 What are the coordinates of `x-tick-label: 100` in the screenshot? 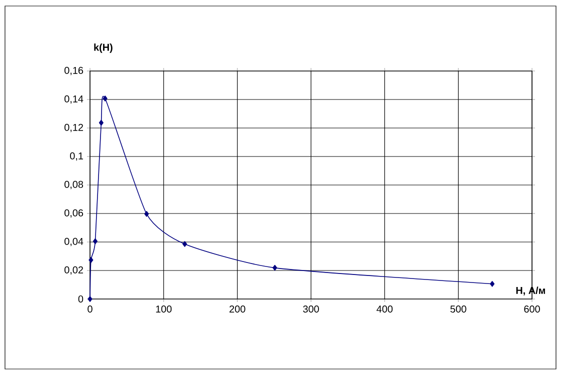 It's located at (164, 309).